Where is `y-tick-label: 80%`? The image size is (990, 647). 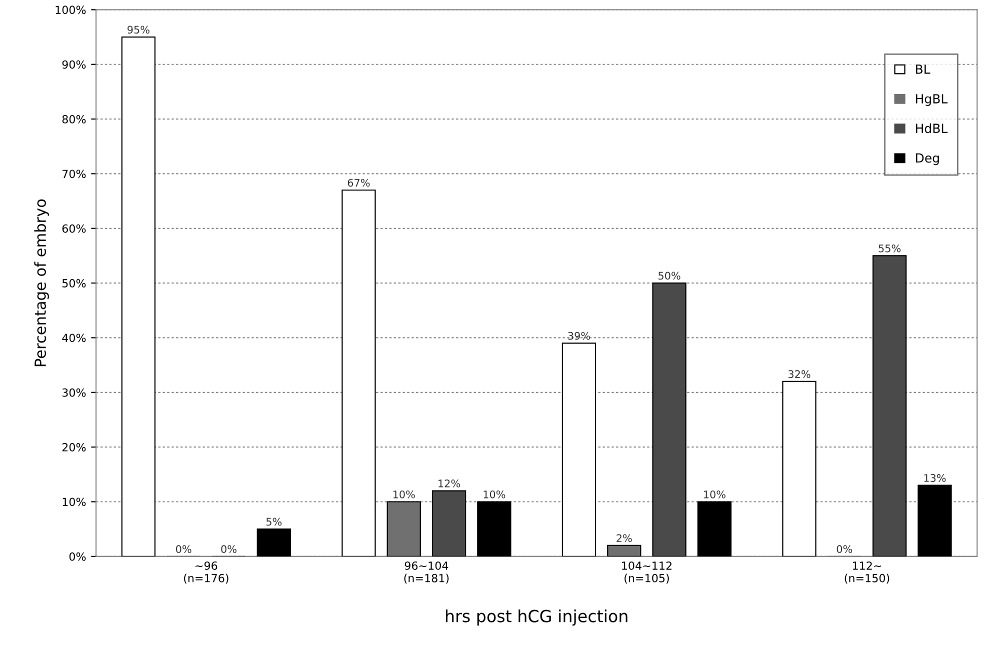
y-tick-label: 80% is located at coordinates (74, 119).